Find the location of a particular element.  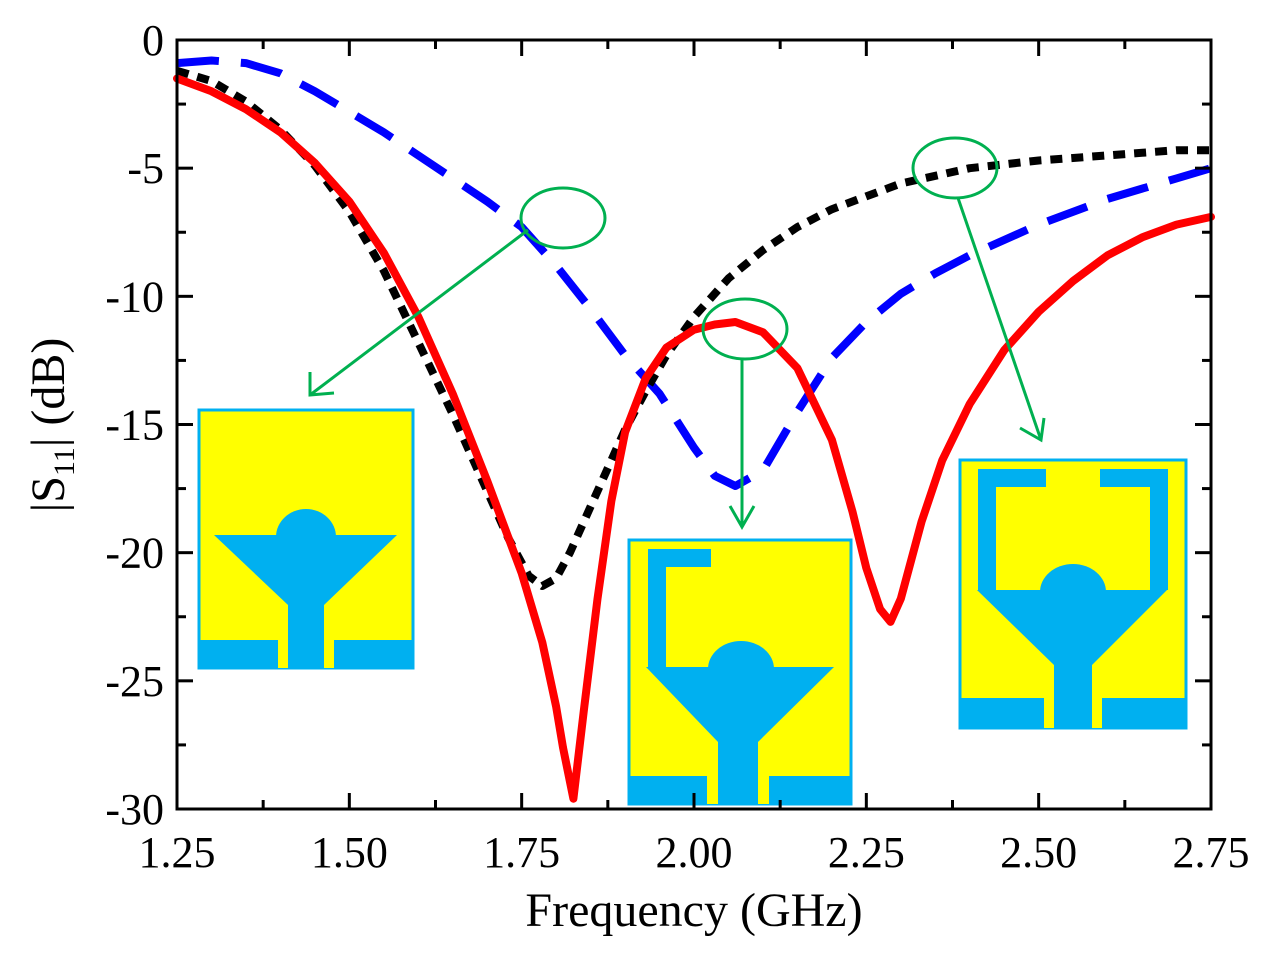

y-axis-title: |S11| (dB) is located at coordinates (51, 425).